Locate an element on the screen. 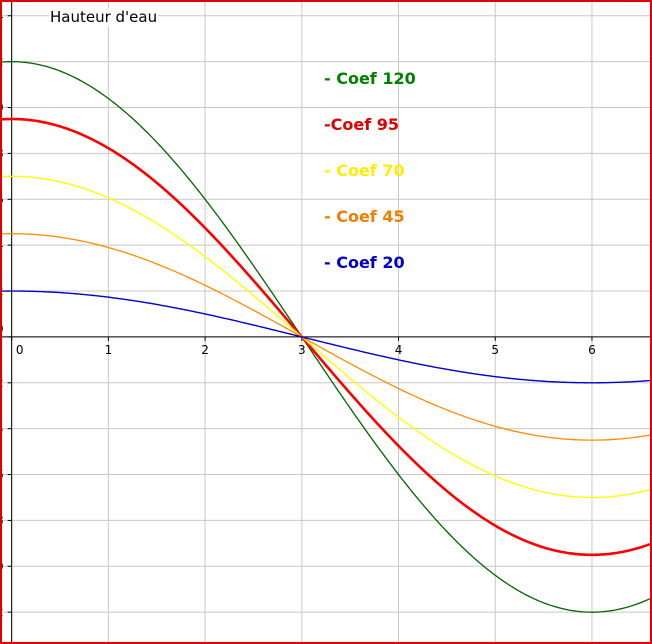 This screenshot has width=652, height=644. y-axis-label: Hauteur d'eau is located at coordinates (103, 17).